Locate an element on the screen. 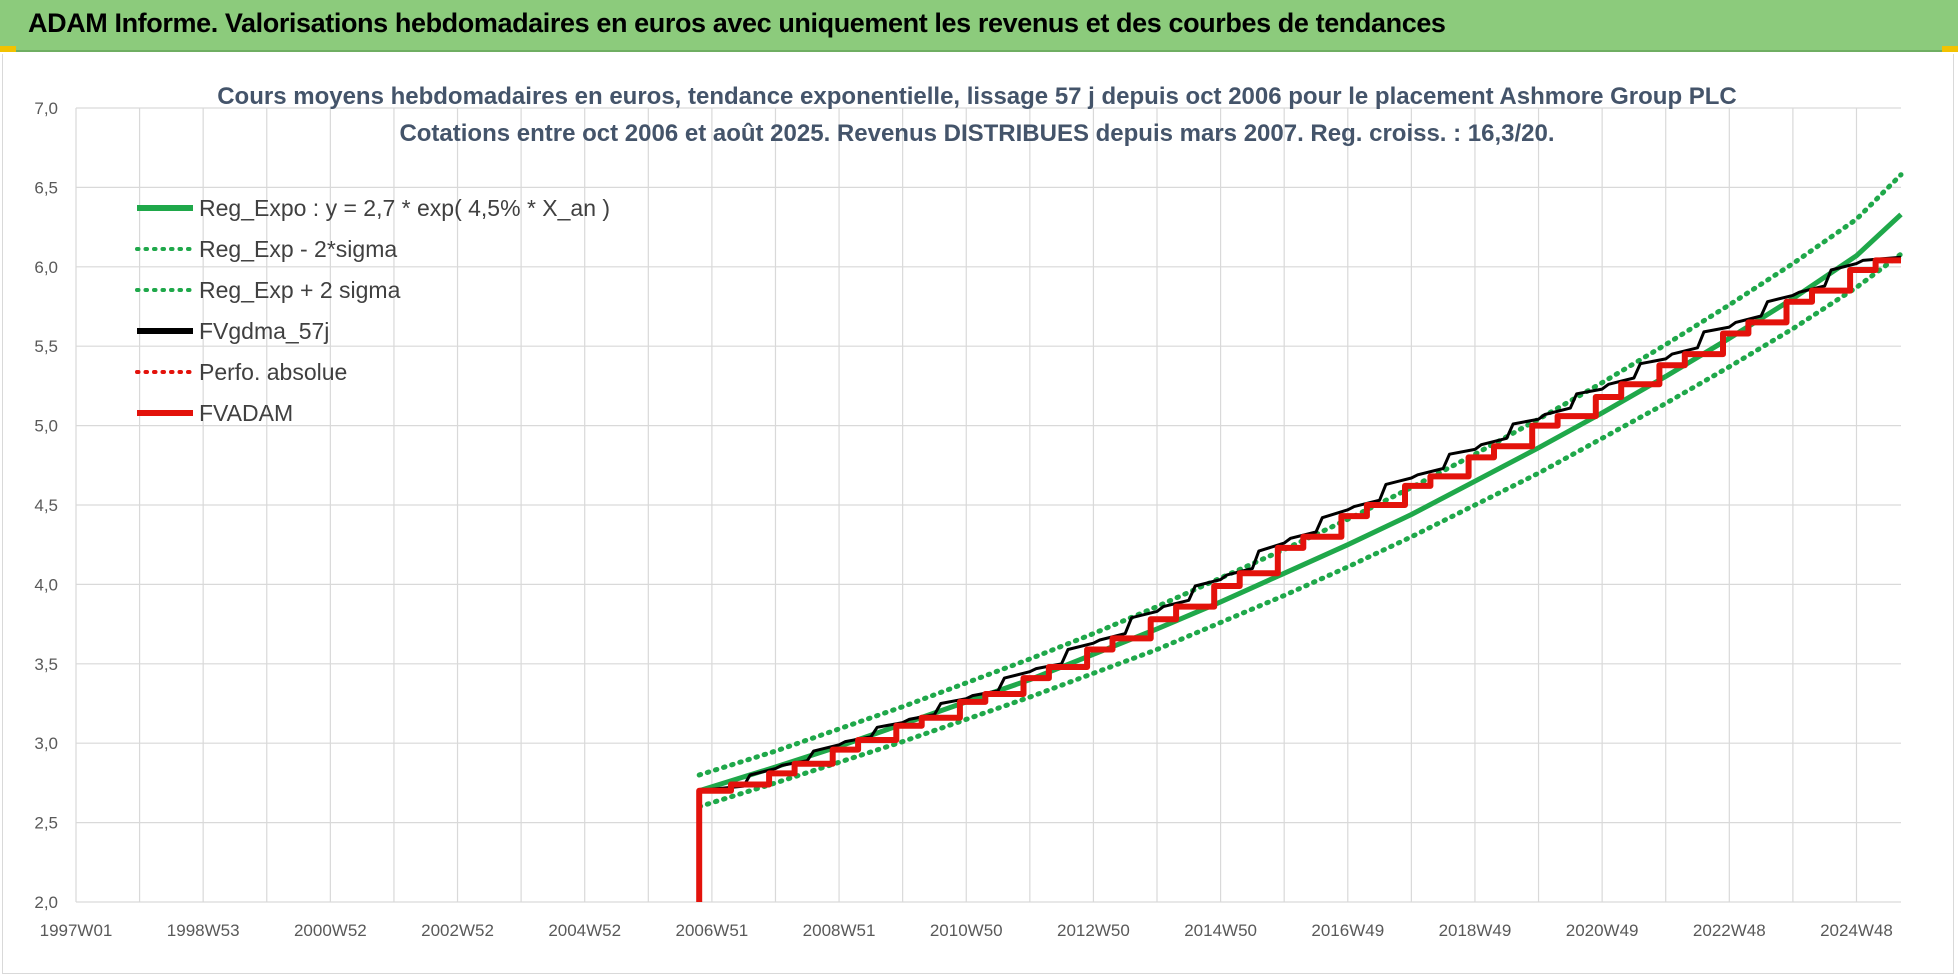 Image resolution: width=1958 pixels, height=978 pixels. x-tick-label: 2012W50 is located at coordinates (1093, 930).